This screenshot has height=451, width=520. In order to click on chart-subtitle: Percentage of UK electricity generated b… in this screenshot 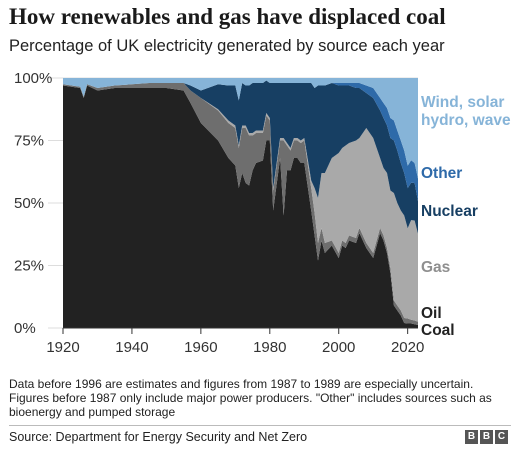, I will do `click(227, 46)`.